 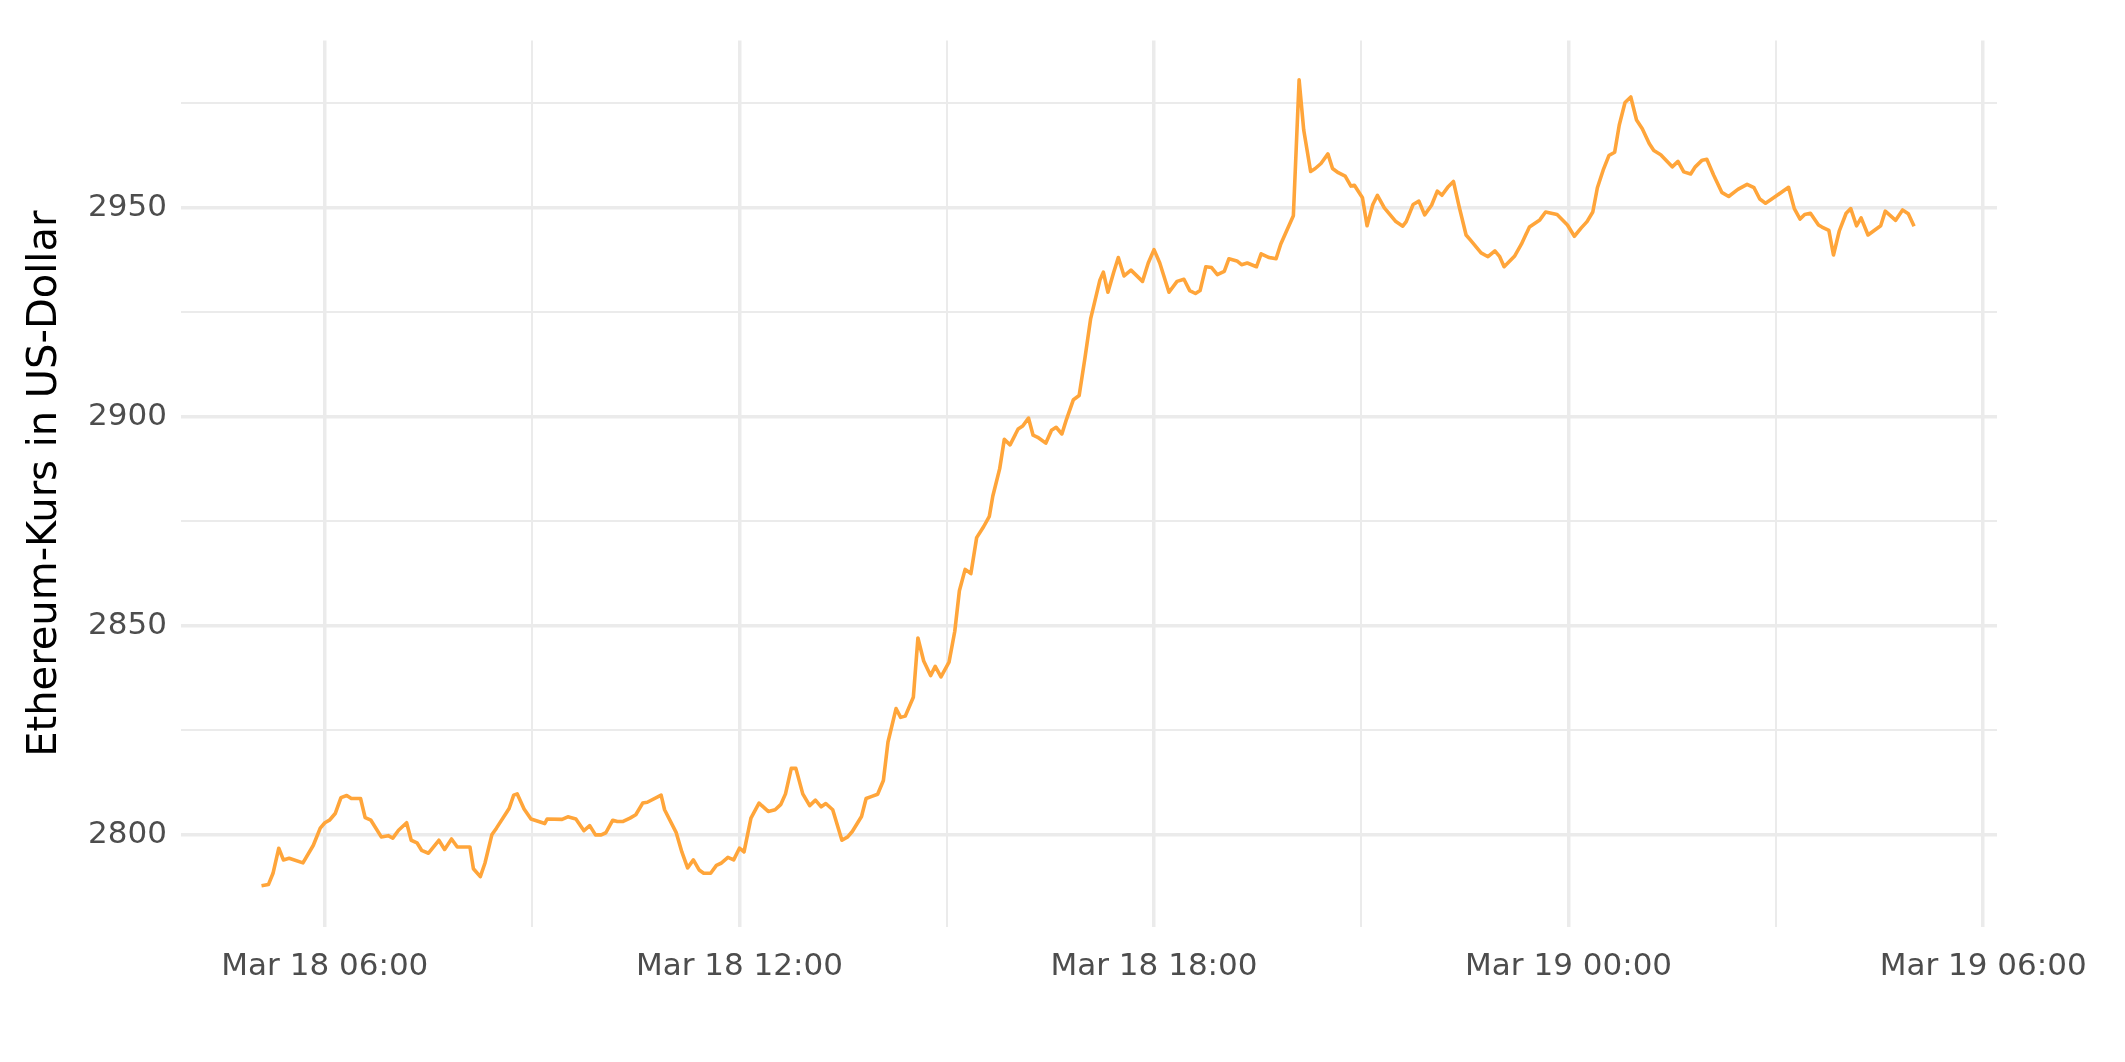 I want to click on x-tick-label: Mar 19 00:00, so click(x=1569, y=964).